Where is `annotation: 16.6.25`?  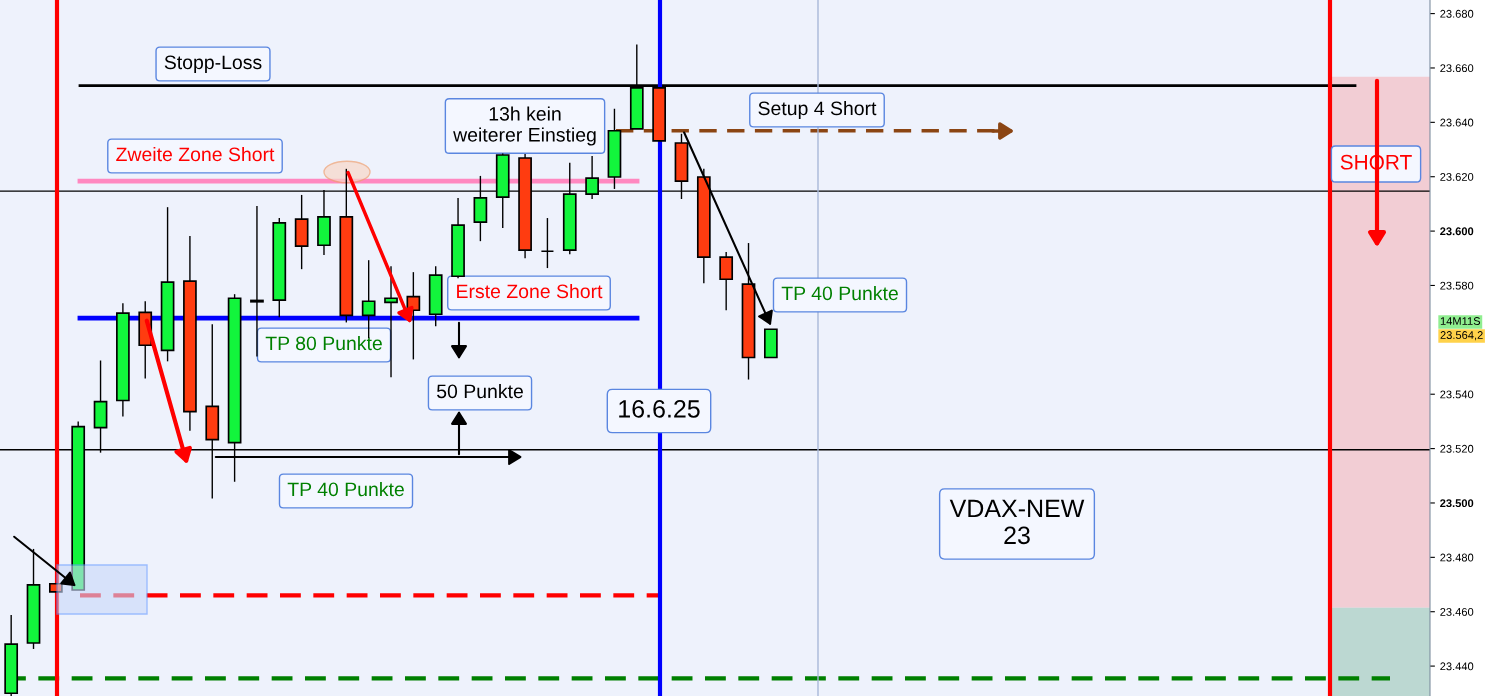
annotation: 16.6.25 is located at coordinates (659, 409).